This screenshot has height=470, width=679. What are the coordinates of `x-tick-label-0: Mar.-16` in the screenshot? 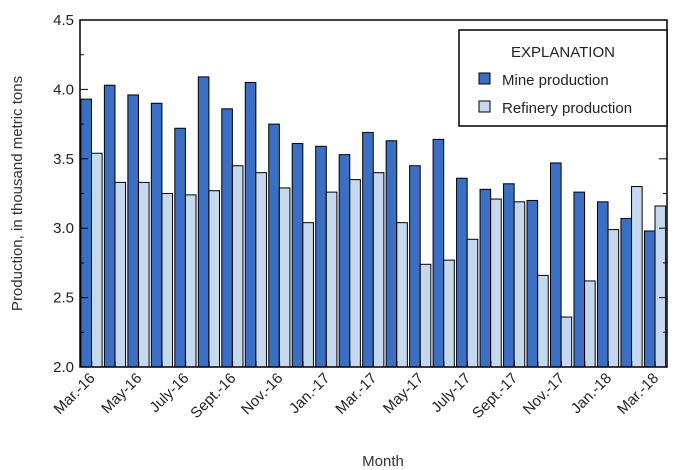 It's located at (75, 394).